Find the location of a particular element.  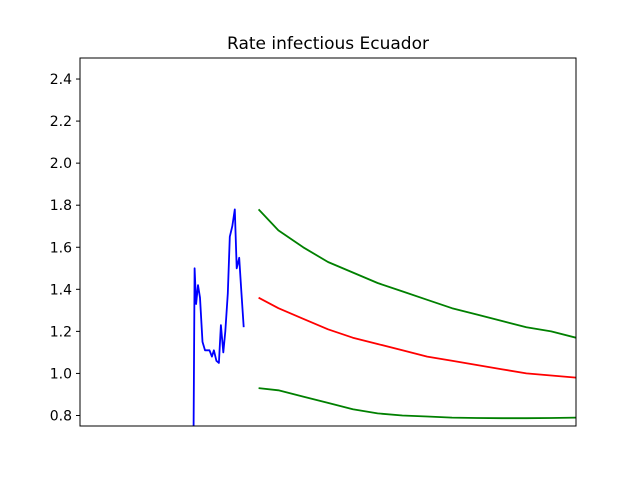

y-tick-label: 1.0 is located at coordinates (61, 374).